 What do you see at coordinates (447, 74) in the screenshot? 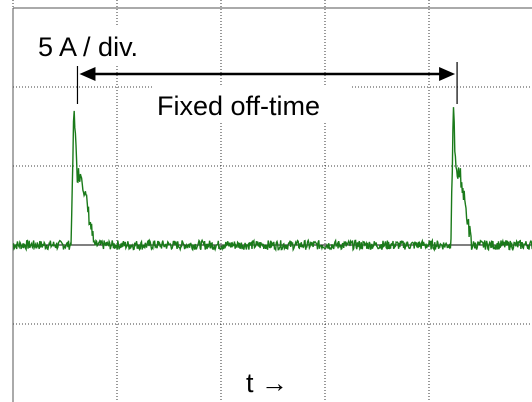
I see `arrow-head-right` at bounding box center [447, 74].